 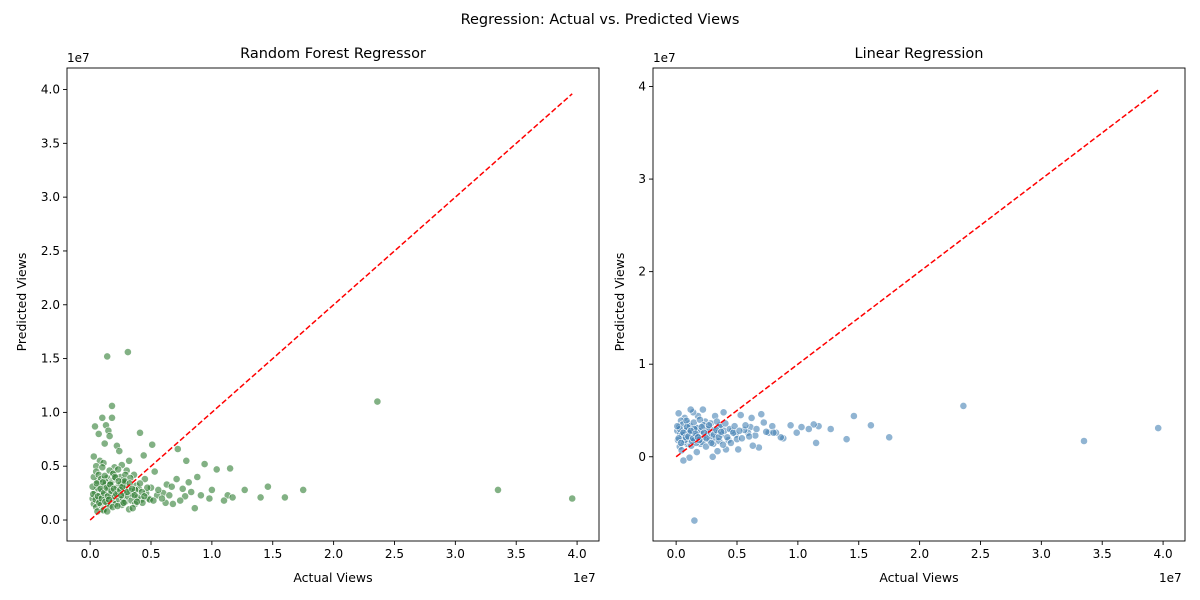 I want to click on y-tick-label: 0, so click(x=642, y=457).